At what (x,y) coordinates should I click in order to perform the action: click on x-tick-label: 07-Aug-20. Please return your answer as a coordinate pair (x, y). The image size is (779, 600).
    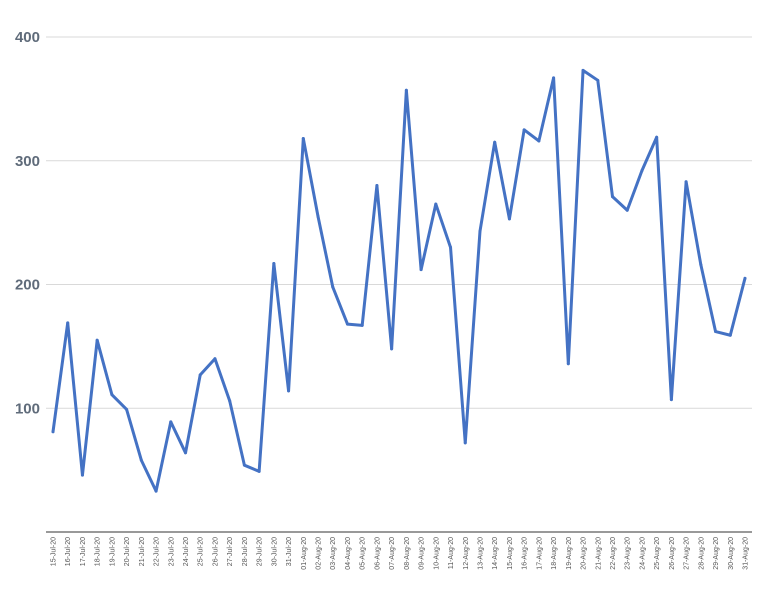
    Looking at the image, I should click on (392, 553).